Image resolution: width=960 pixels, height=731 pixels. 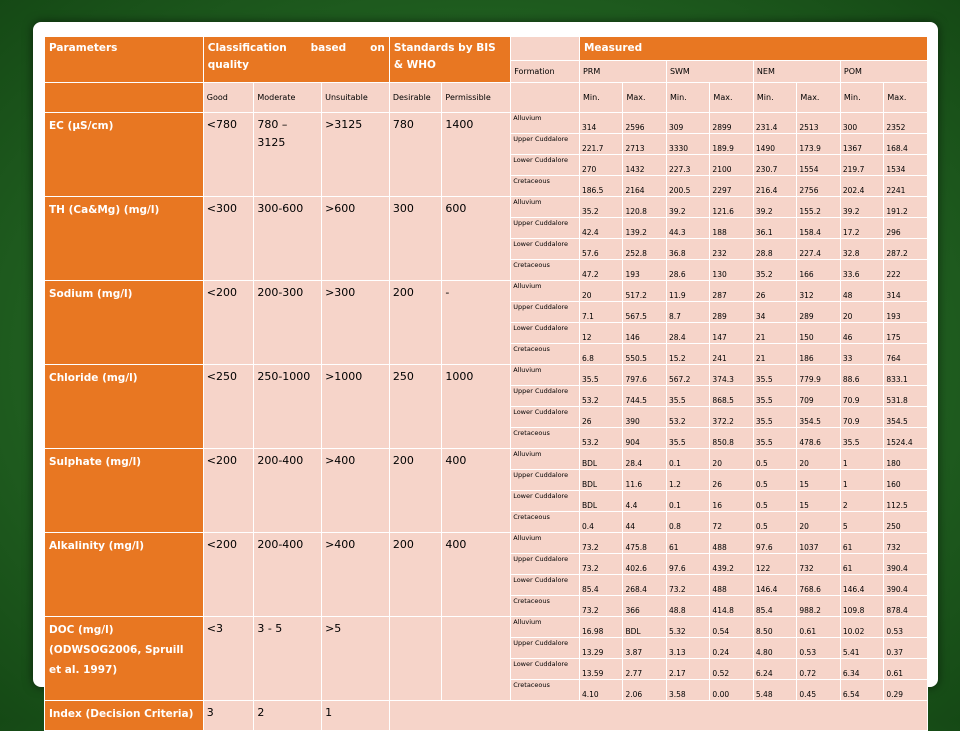 I want to click on measured-value: 146.4, so click(x=862, y=585).